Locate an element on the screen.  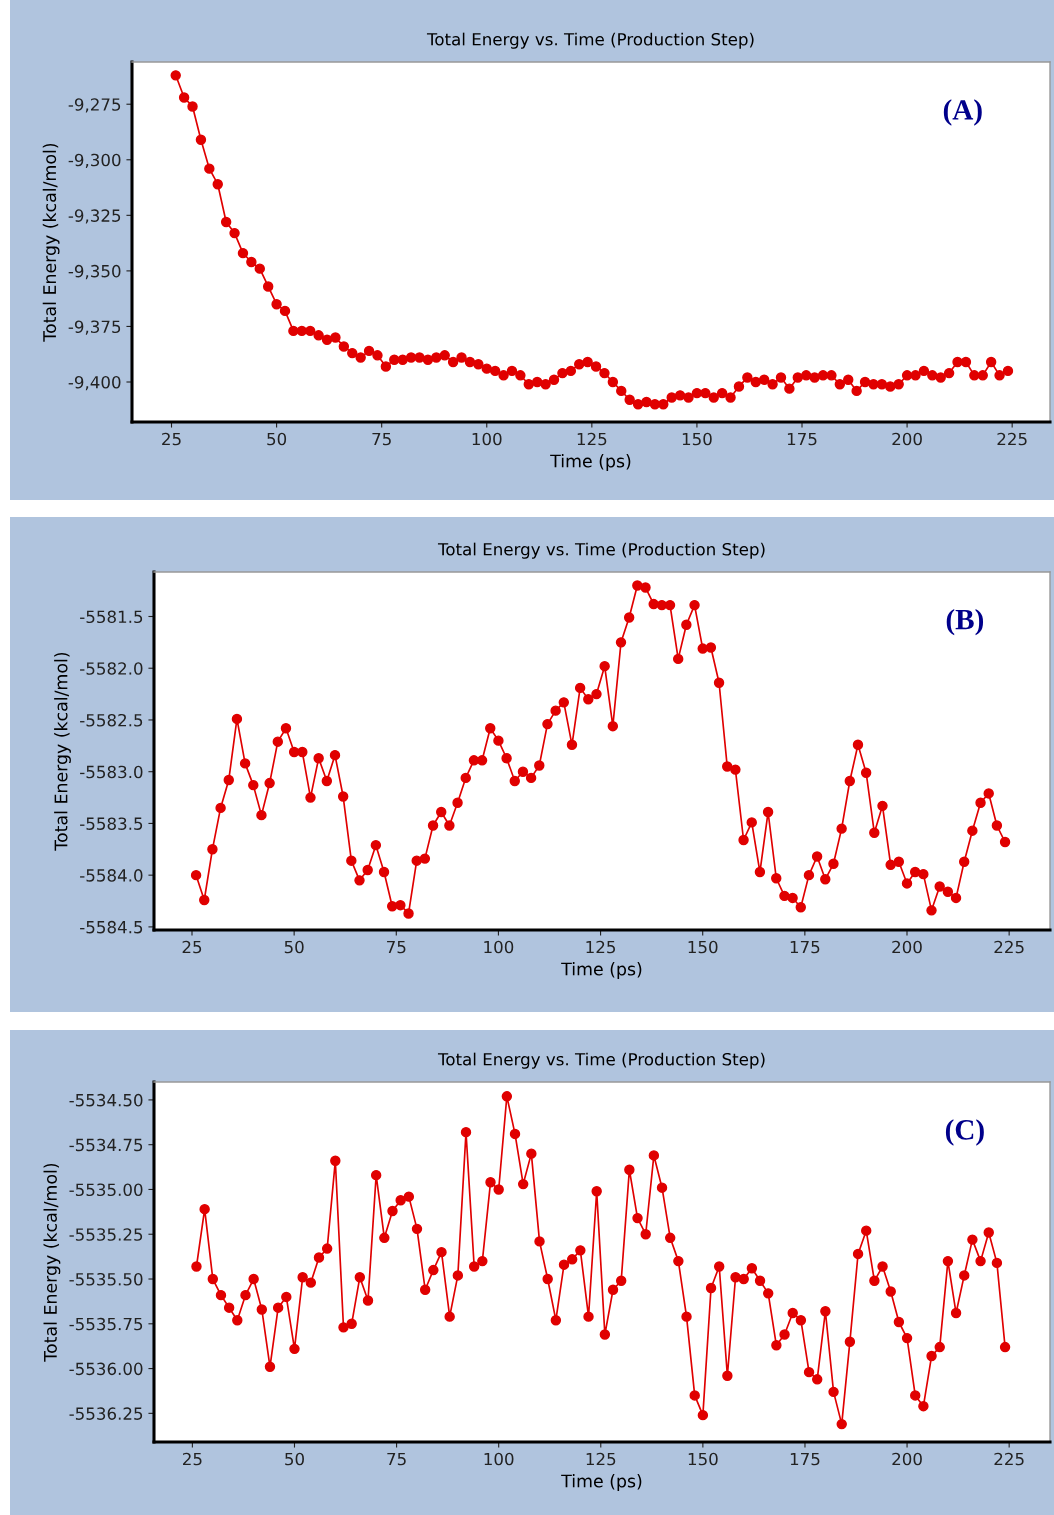
y-tick-label: -5534.75 is located at coordinates (106, 1145).